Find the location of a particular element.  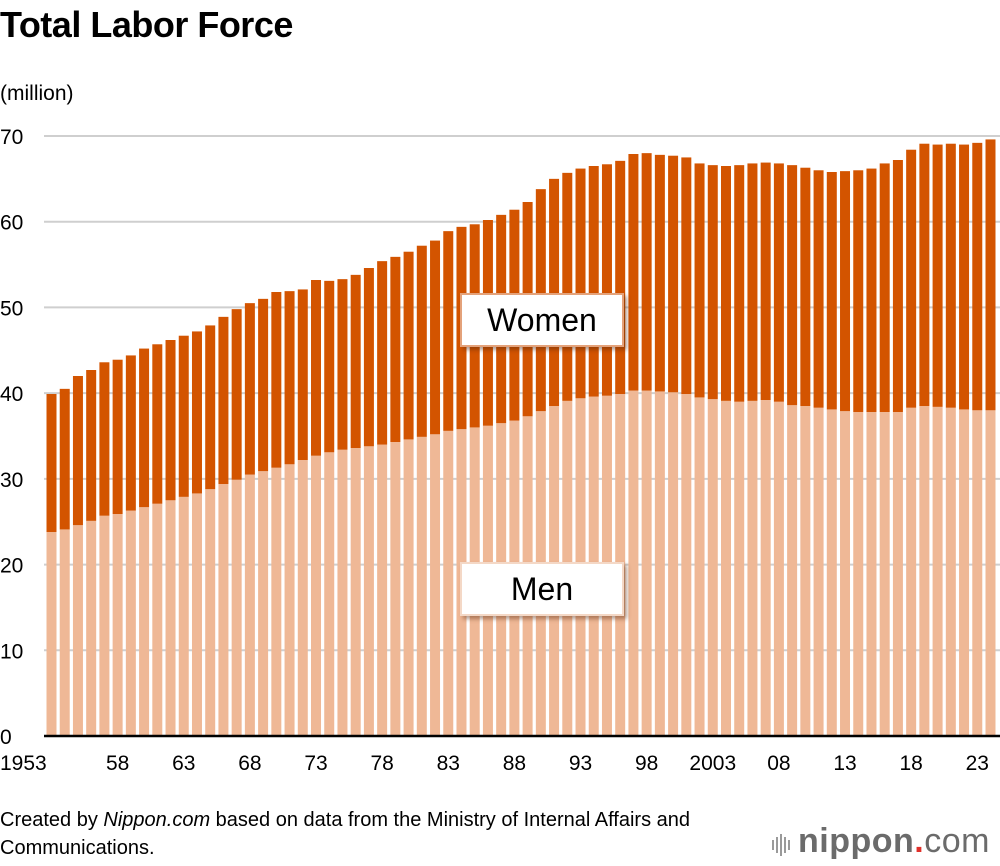

bar-women-1996 is located at coordinates (620, 277).